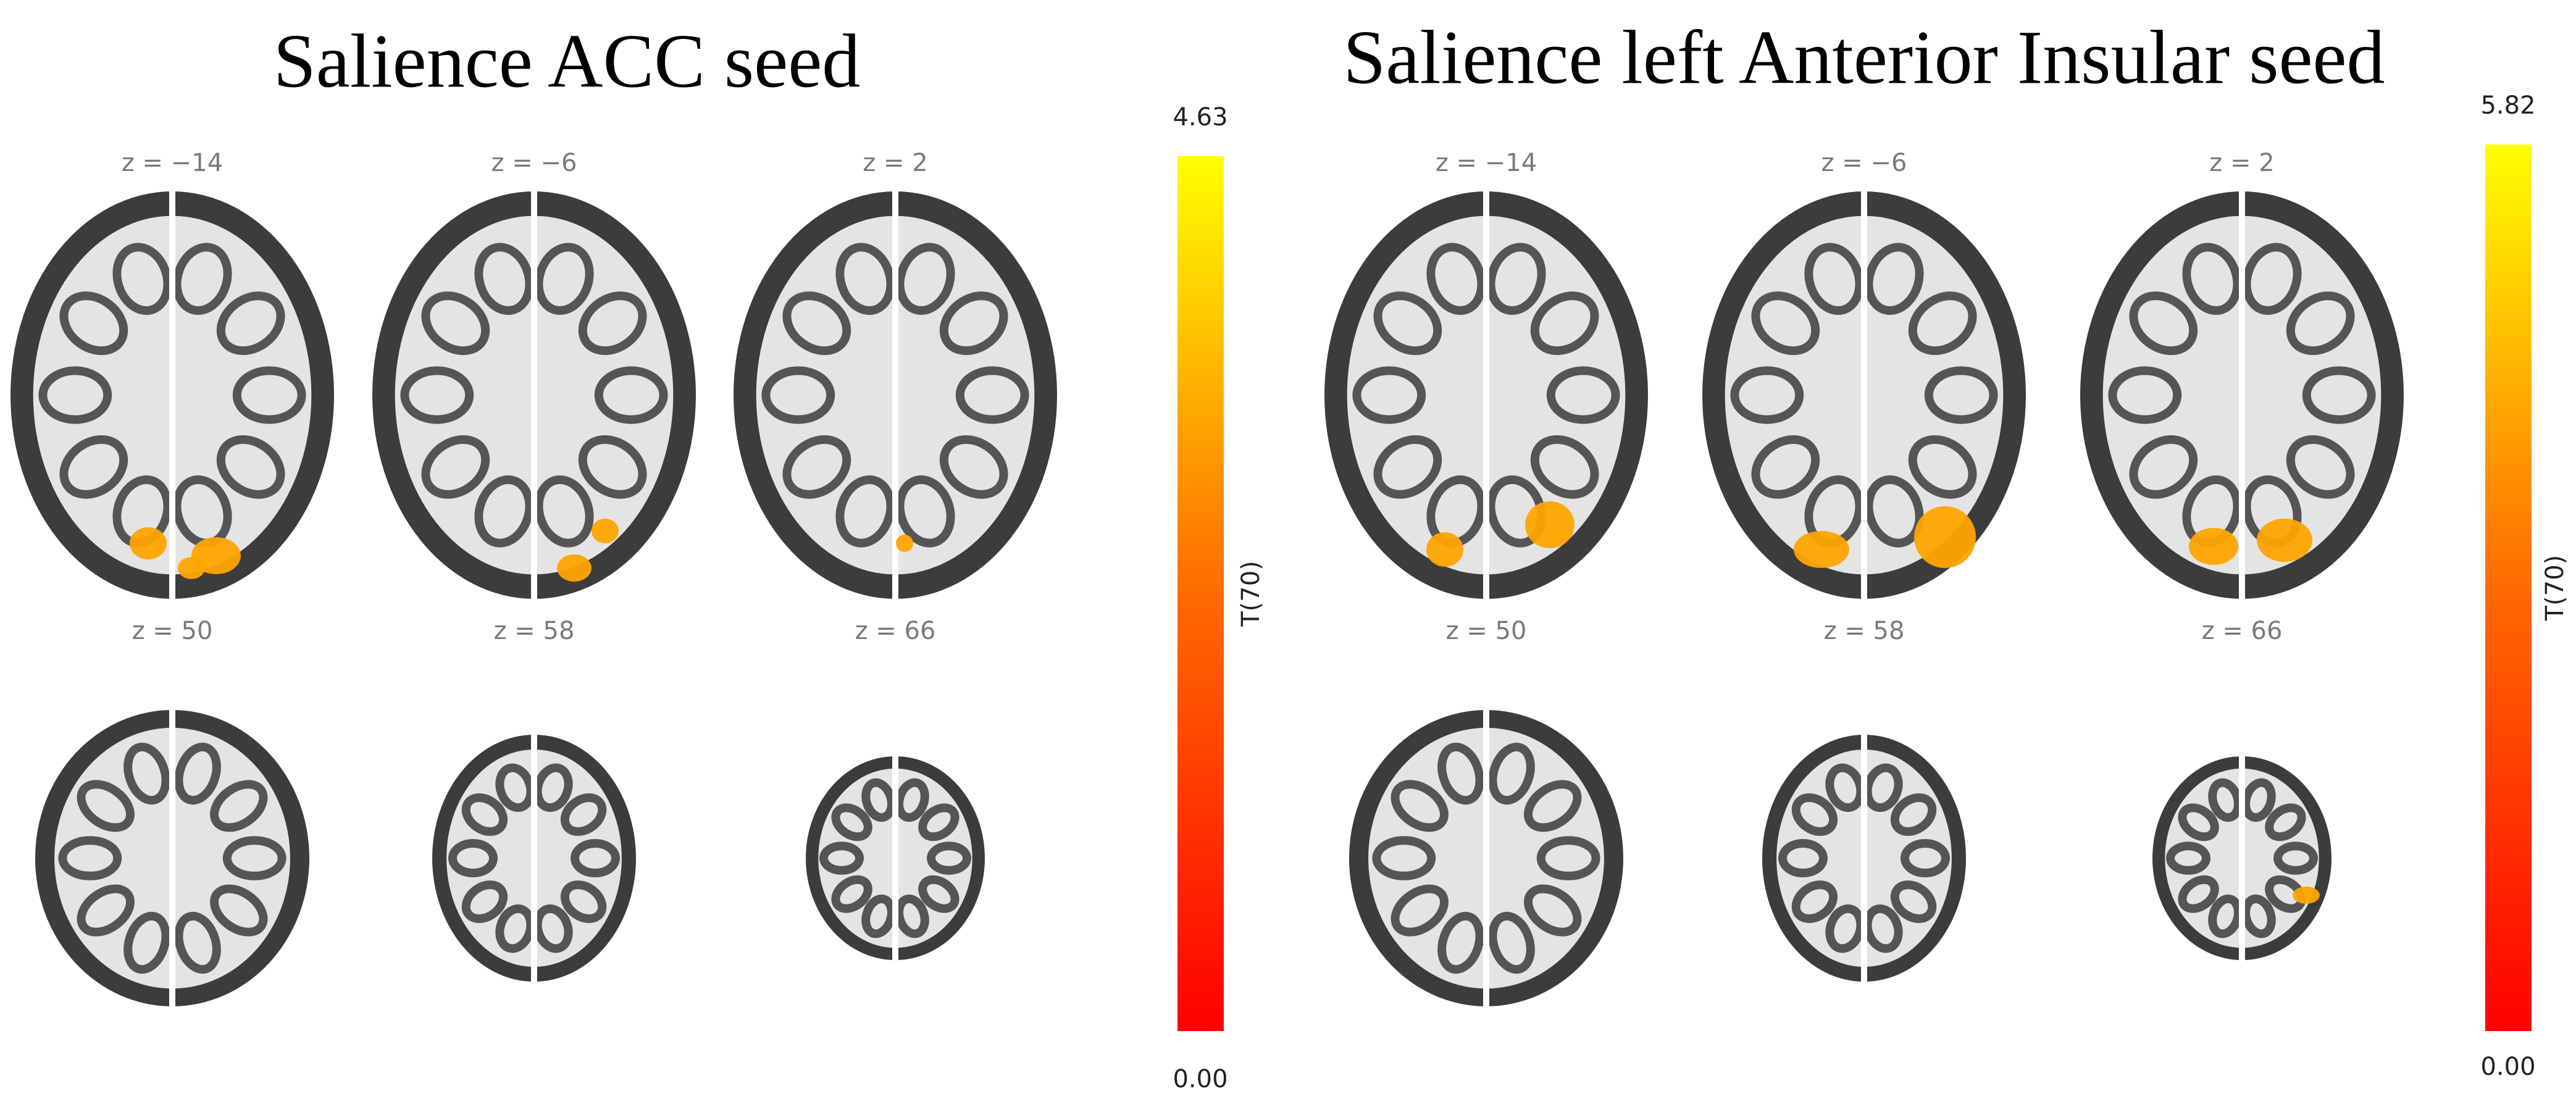 Image resolution: width=2576 pixels, height=1107 pixels. What do you see at coordinates (1864, 631) in the screenshot?
I see `slice-label: z = 58` at bounding box center [1864, 631].